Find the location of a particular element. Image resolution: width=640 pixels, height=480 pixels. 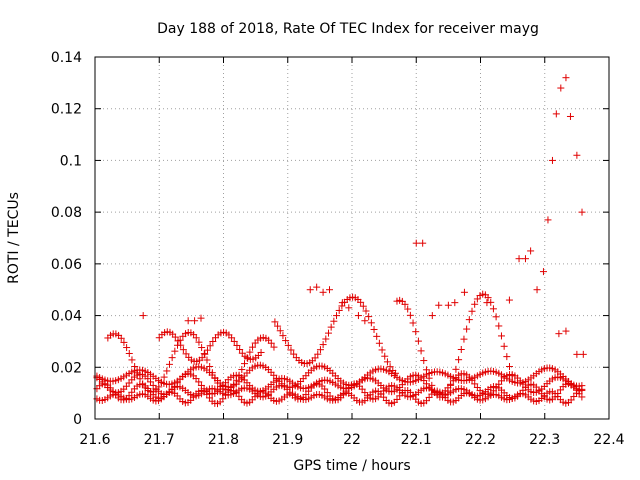

x-tick-label: 22.1 is located at coordinates (416, 440).